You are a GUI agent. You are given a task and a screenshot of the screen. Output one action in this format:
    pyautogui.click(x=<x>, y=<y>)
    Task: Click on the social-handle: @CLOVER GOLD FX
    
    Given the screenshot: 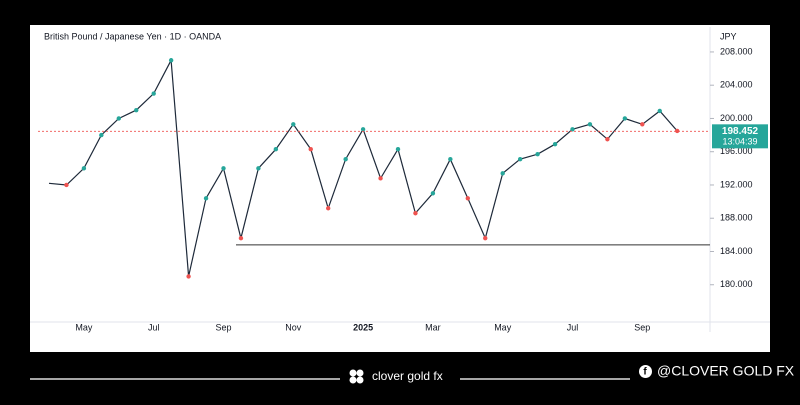 What is the action you would take?
    pyautogui.click(x=726, y=371)
    